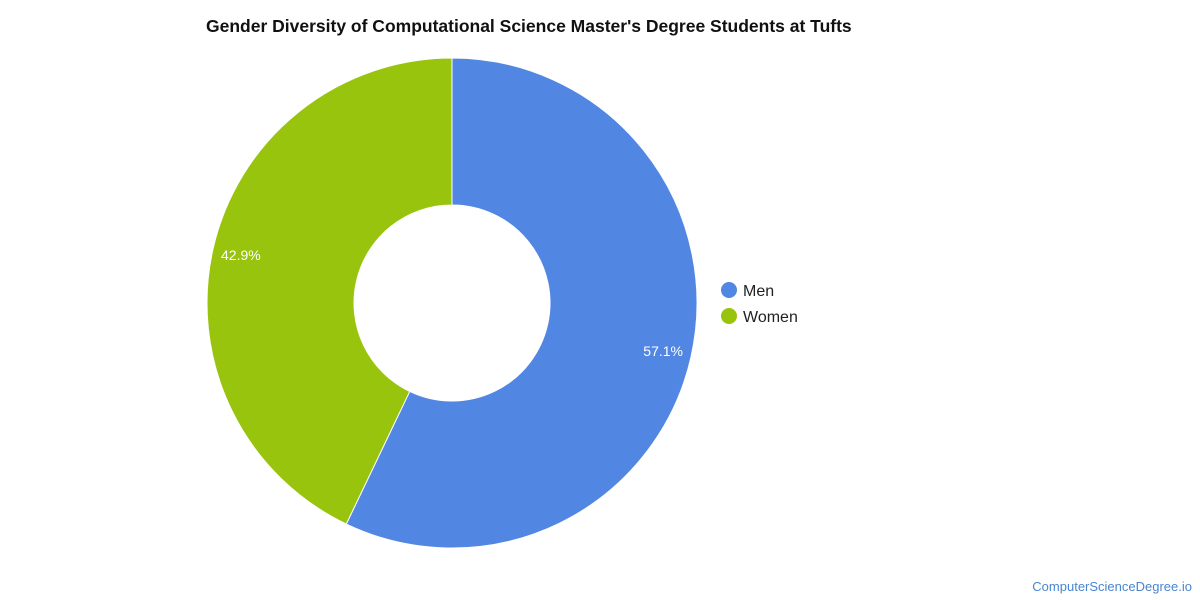 The height and width of the screenshot is (600, 1200). Describe the element at coordinates (241, 255) in the screenshot. I see `slice-label-women: 42.9%` at that location.